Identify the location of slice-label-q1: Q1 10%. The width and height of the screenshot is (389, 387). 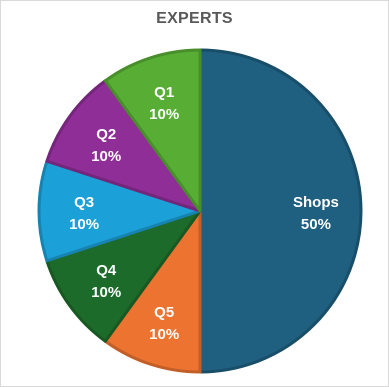
(164, 103).